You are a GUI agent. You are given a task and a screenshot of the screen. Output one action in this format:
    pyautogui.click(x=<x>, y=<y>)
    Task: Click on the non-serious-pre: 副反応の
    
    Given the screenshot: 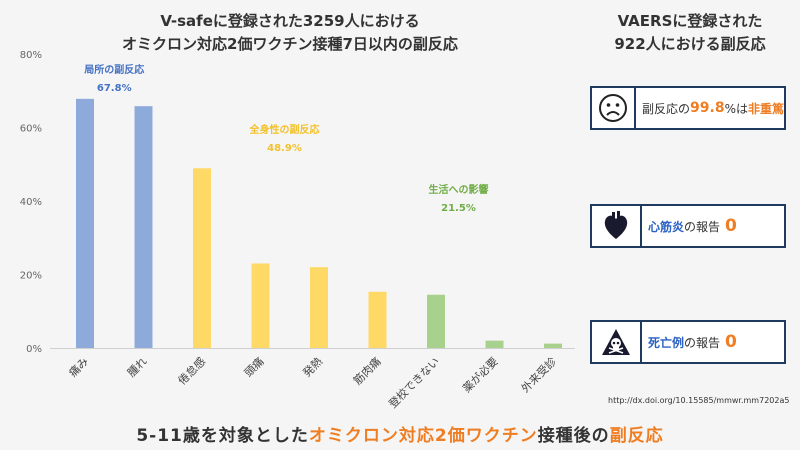 What is the action you would take?
    pyautogui.click(x=666, y=108)
    